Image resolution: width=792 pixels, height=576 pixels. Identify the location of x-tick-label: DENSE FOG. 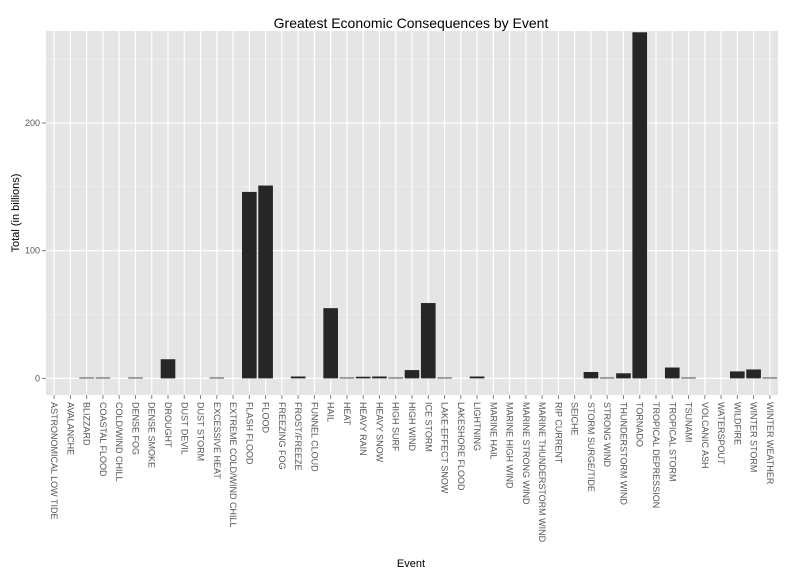
(135, 428).